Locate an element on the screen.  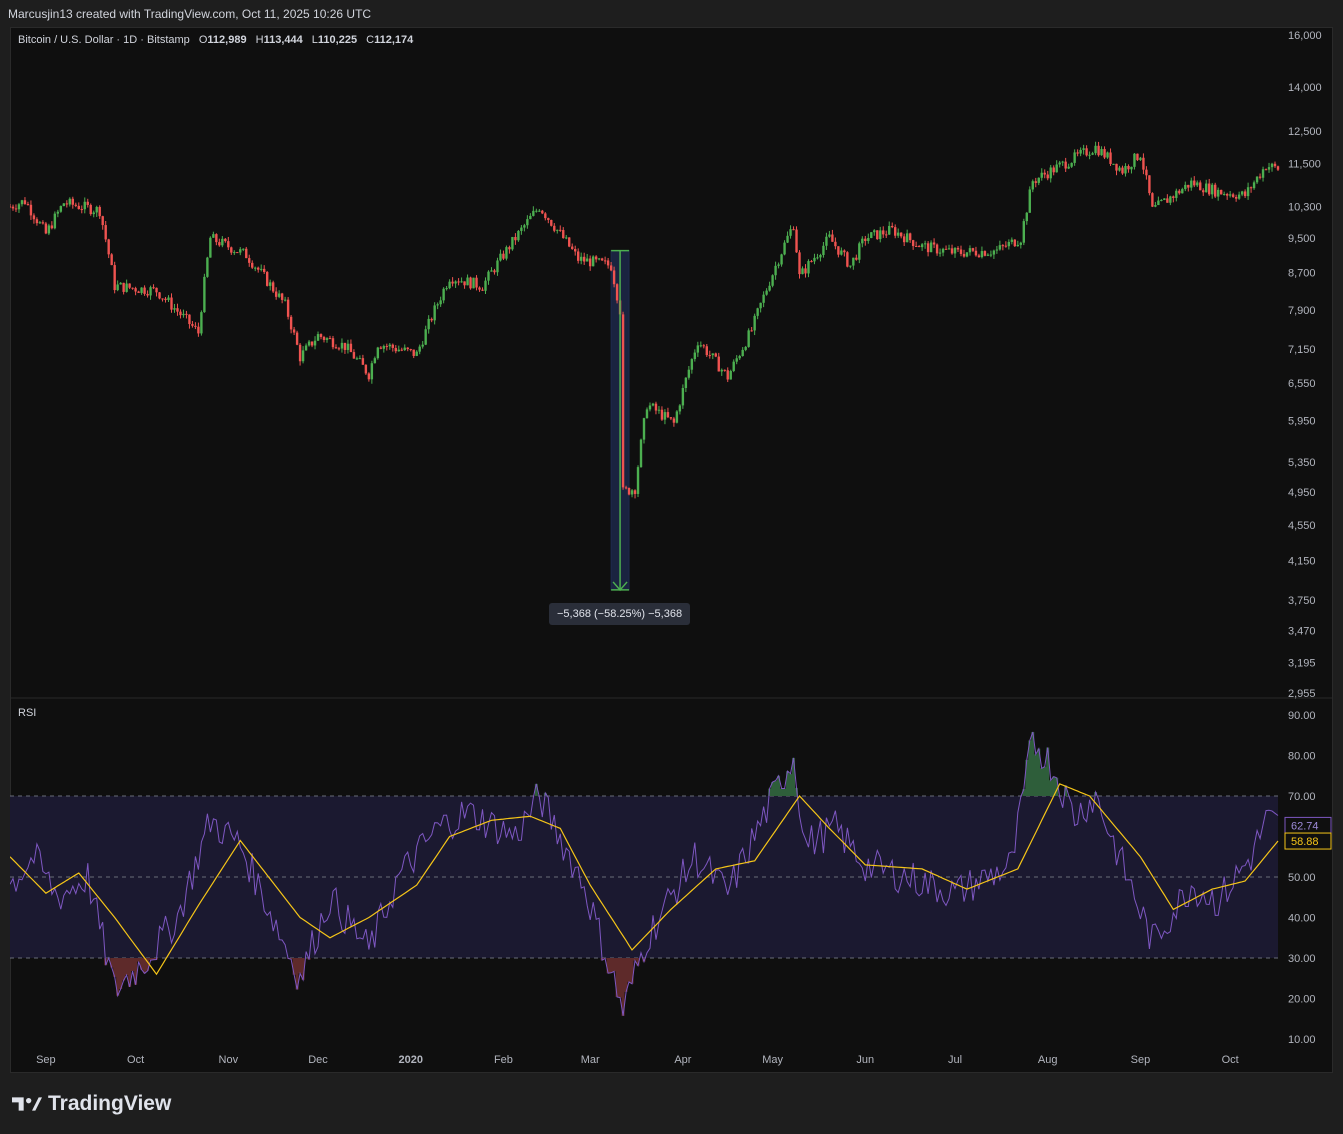
rsi-tick-label-8: 10.00 is located at coordinates (1302, 1040).